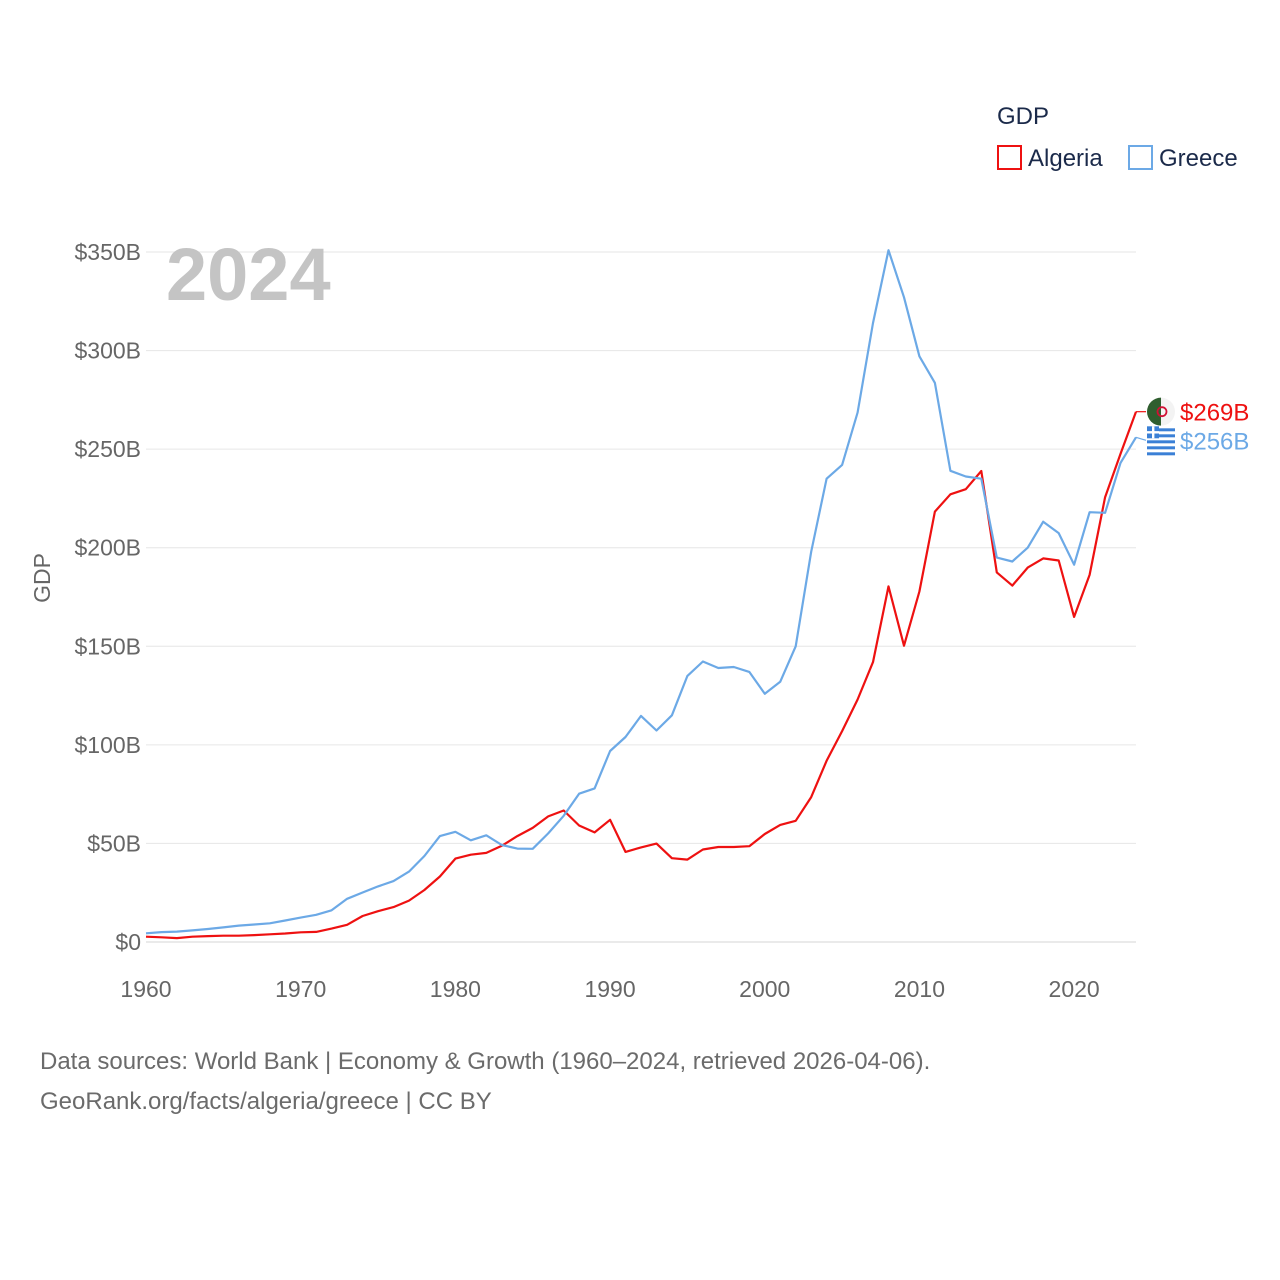  I want to click on end-connector, so click(1141, 438).